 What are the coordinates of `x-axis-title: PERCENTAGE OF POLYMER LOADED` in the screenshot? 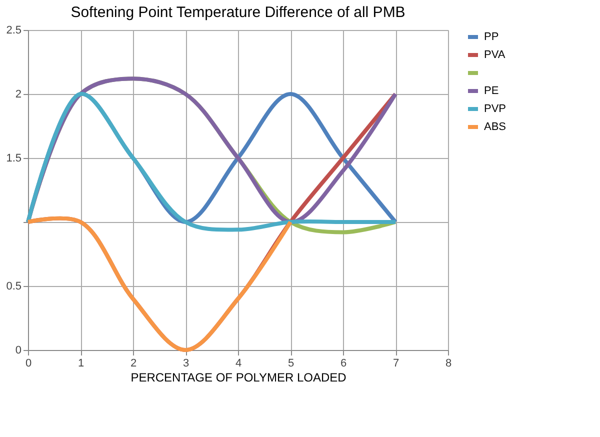 It's located at (238, 377).